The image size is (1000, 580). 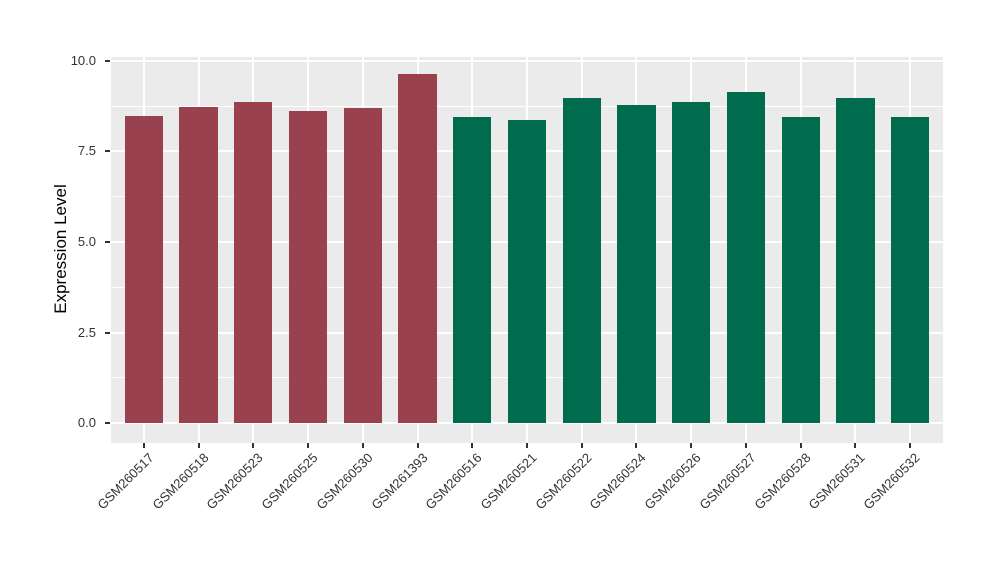 I want to click on bar-GSM260532, so click(x=910, y=270).